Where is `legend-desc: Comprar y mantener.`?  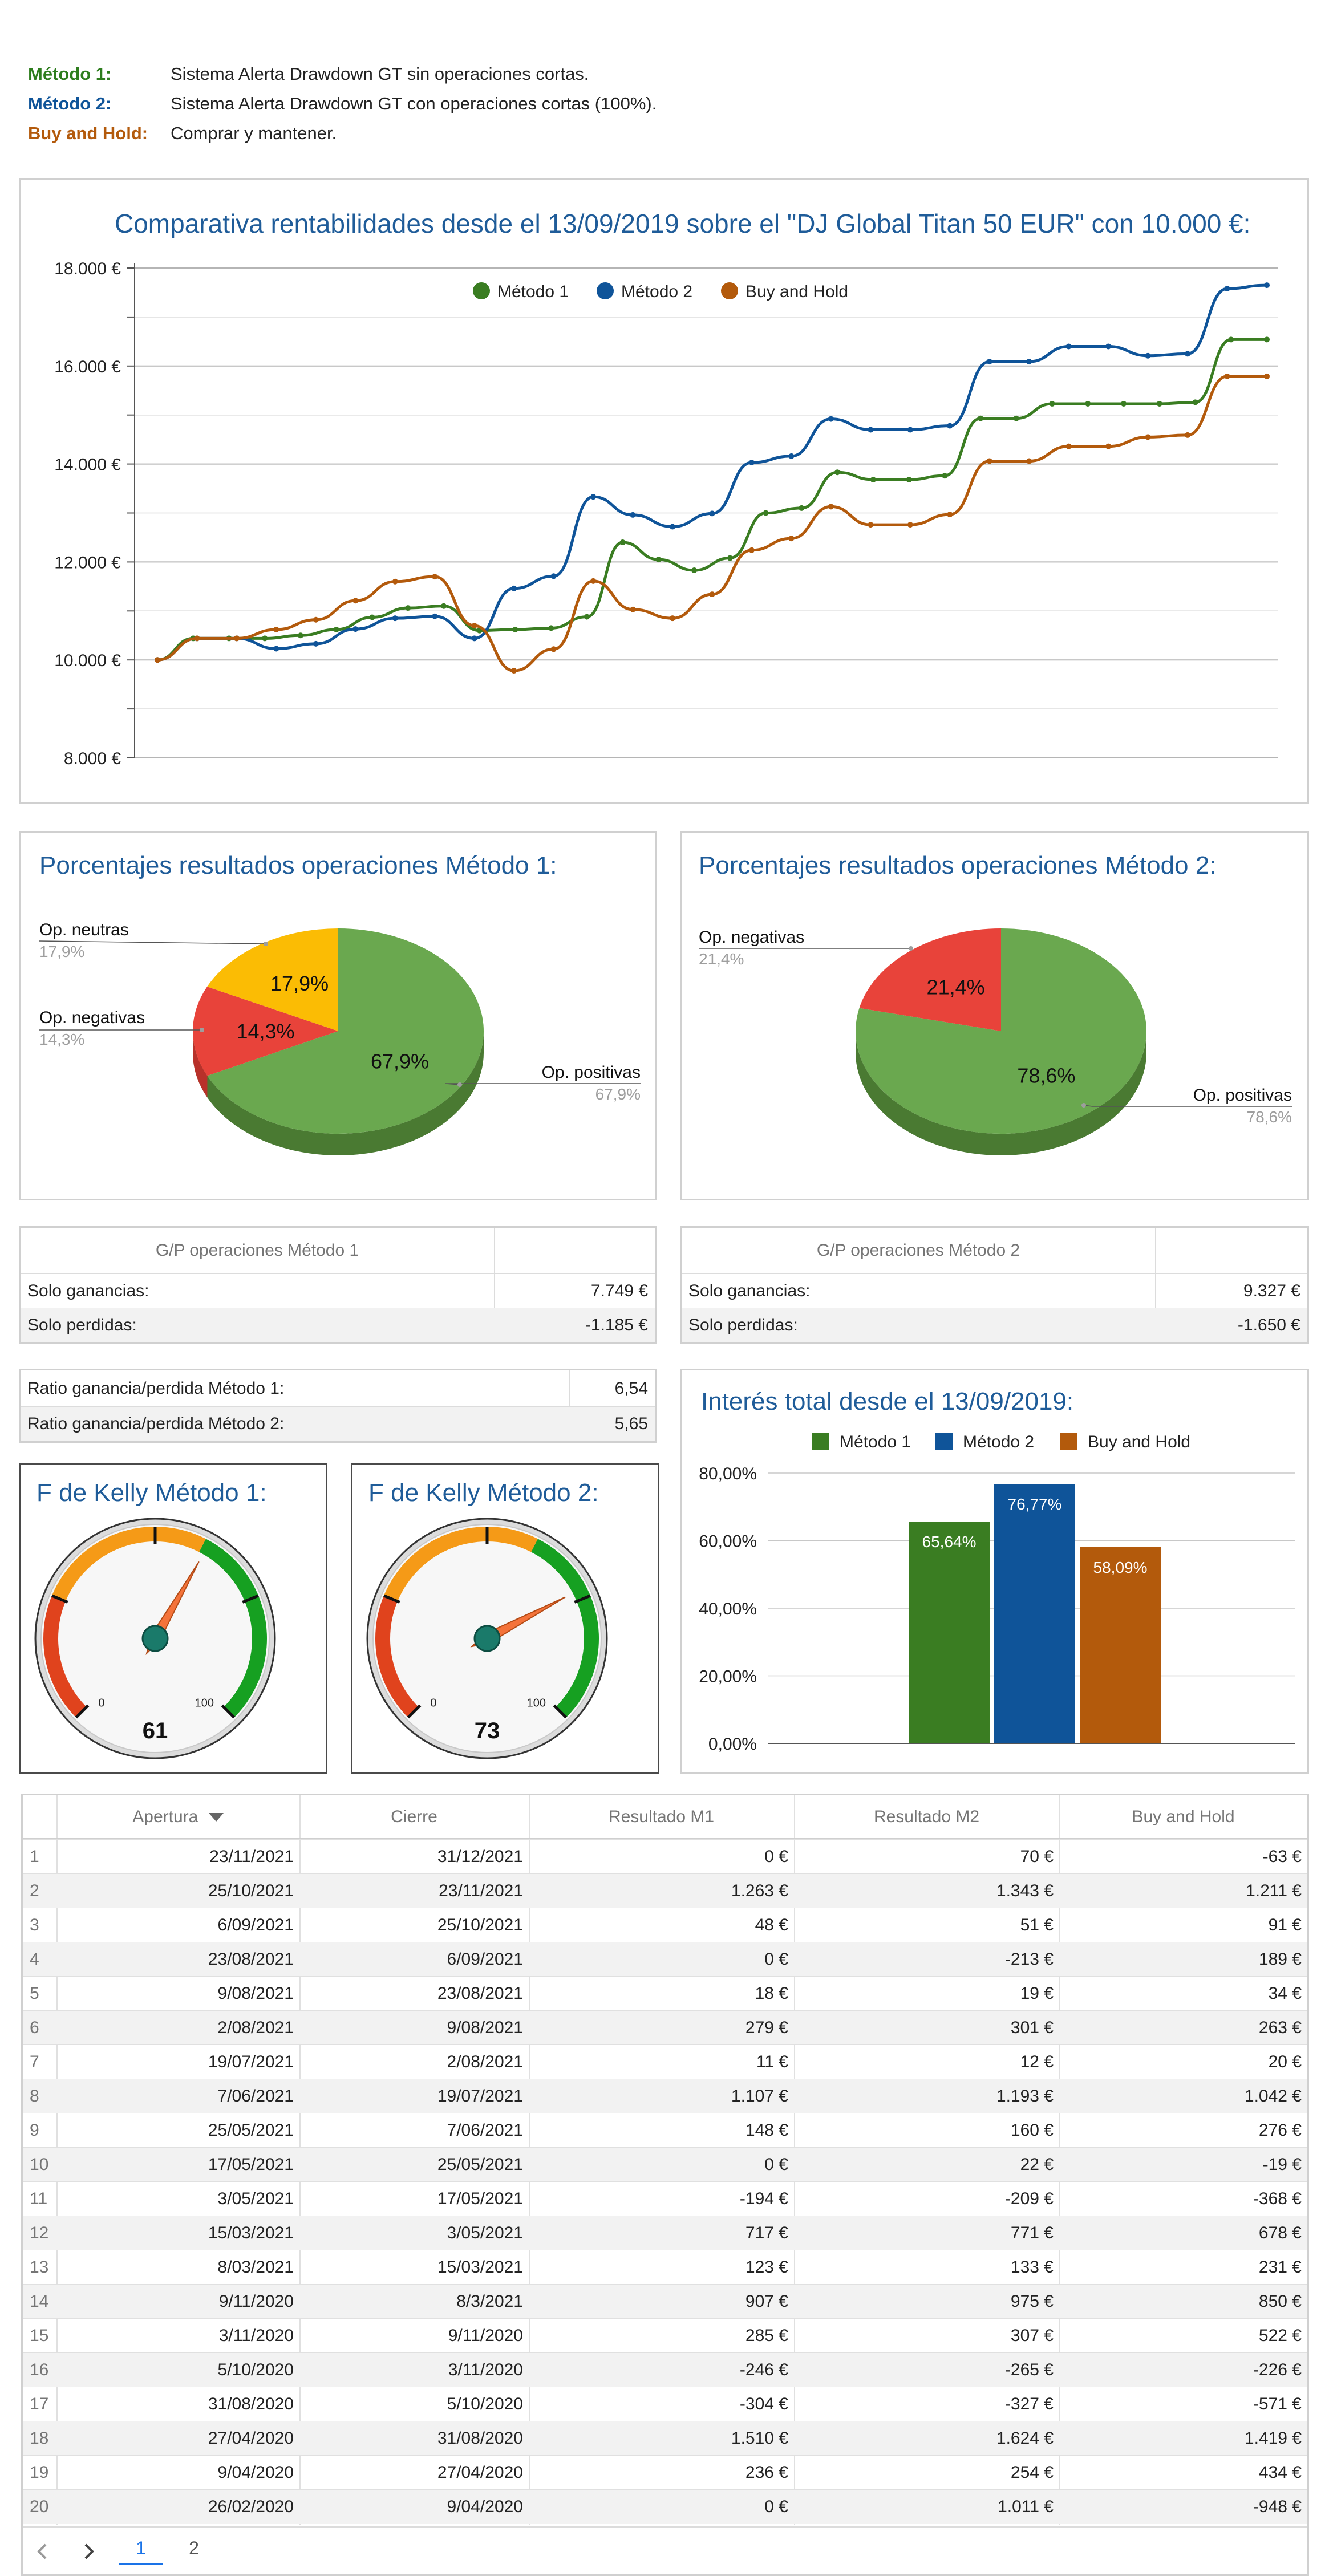 legend-desc: Comprar y mantener. is located at coordinates (254, 133).